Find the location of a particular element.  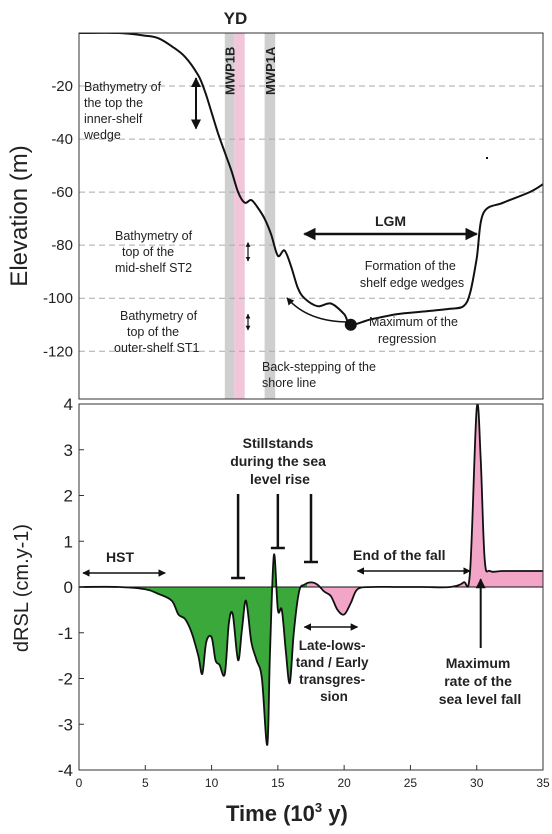

y-tick-label: 0 is located at coordinates (68, 587).